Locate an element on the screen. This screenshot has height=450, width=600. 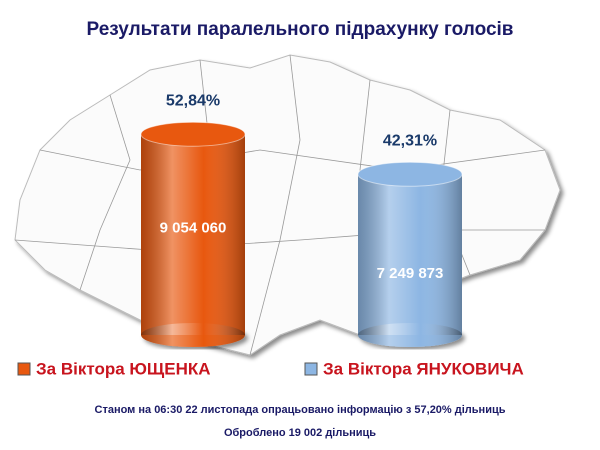
legend-label: За Віктора ЮЩЕНКА is located at coordinates (123, 368).